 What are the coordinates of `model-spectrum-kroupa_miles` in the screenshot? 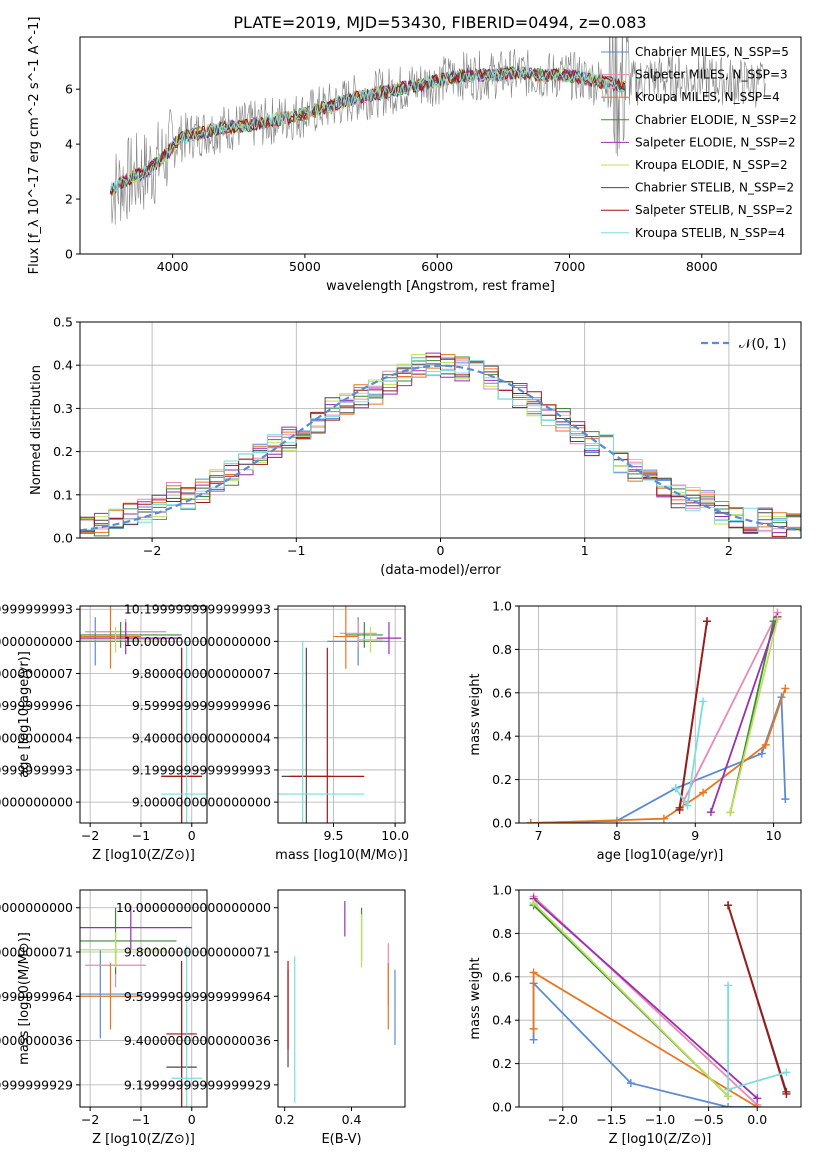 It's located at (367, 130).